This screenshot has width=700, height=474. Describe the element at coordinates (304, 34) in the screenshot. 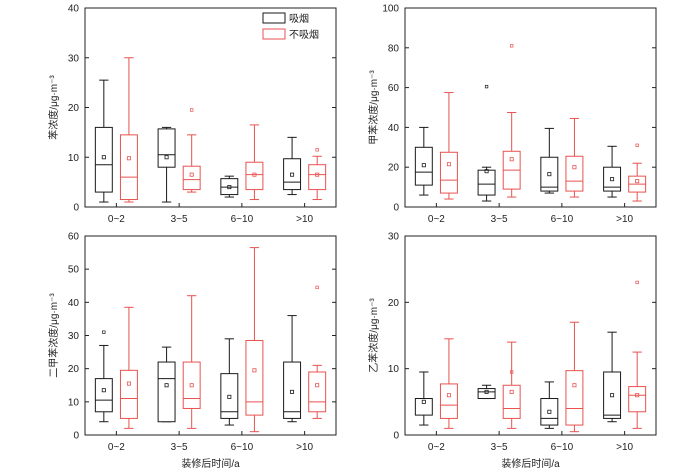

I see `legend-label: 不吸烟` at that location.